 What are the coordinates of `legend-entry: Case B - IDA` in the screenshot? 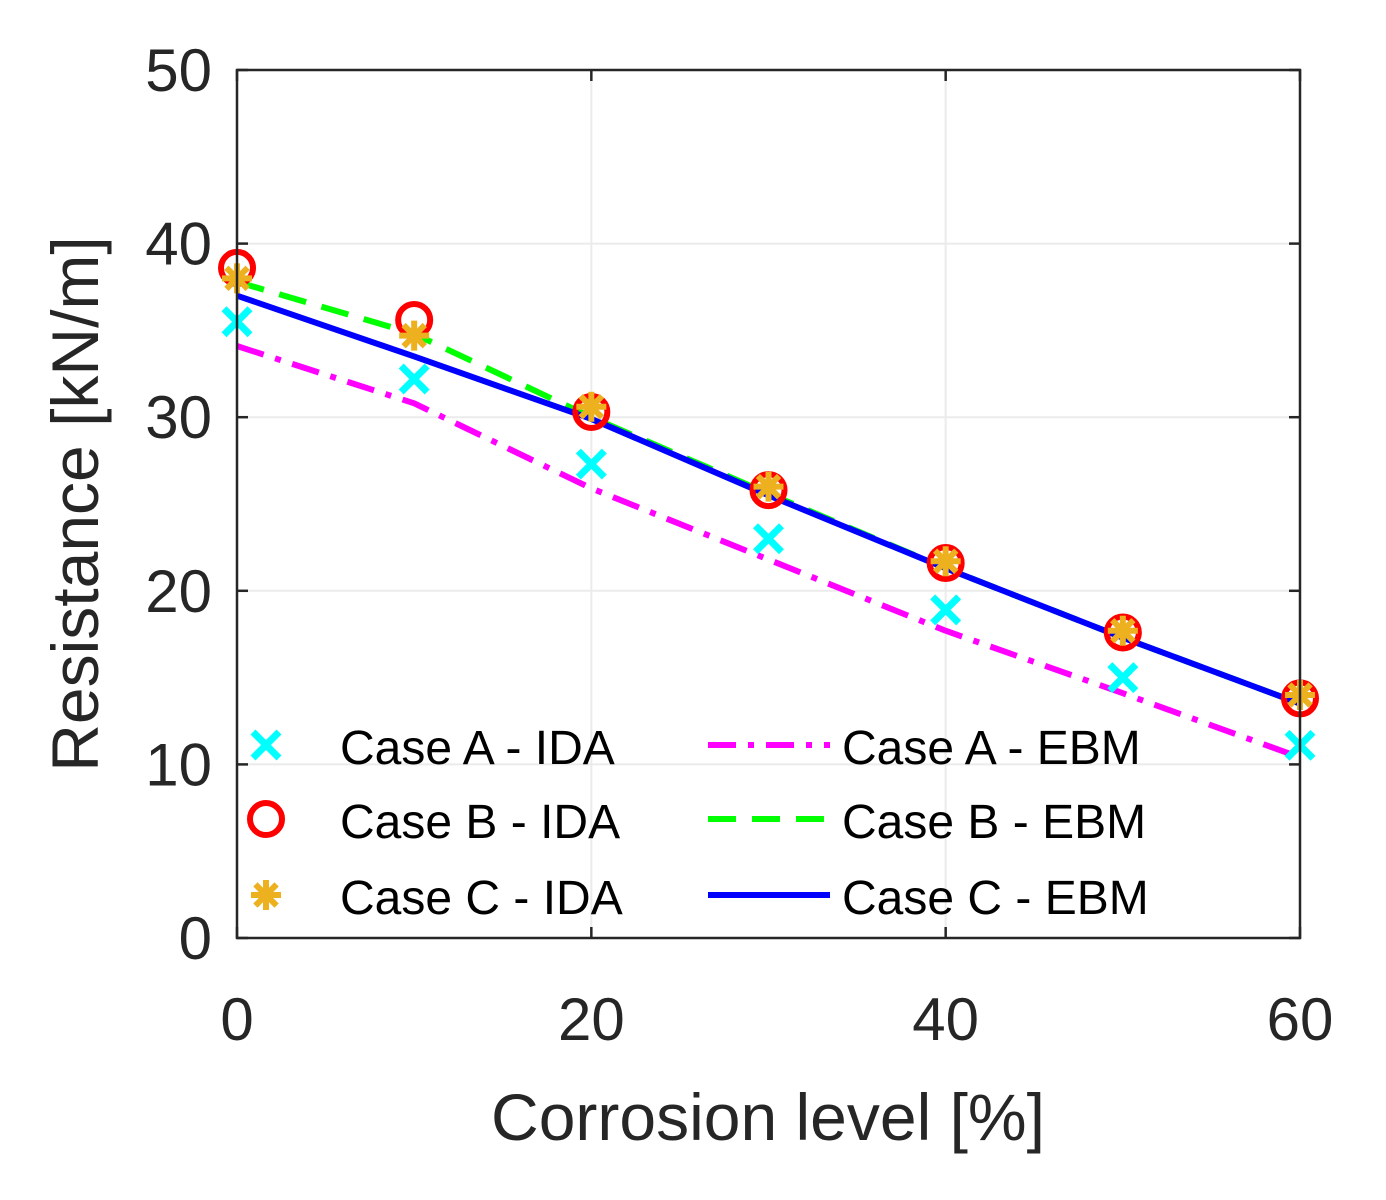 It's located at (433, 822).